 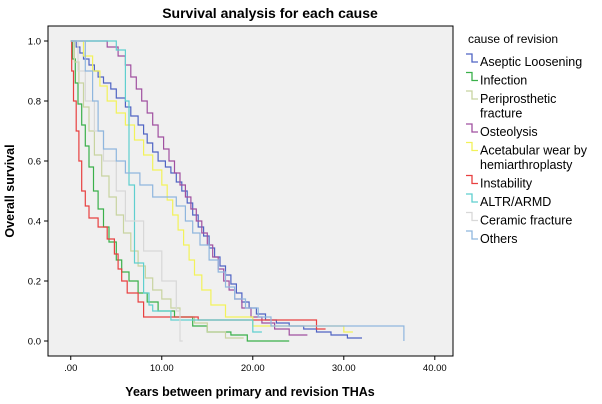 What do you see at coordinates (531, 62) in the screenshot?
I see `legend-label-aseptic-loosening: Aseptic Loosening` at bounding box center [531, 62].